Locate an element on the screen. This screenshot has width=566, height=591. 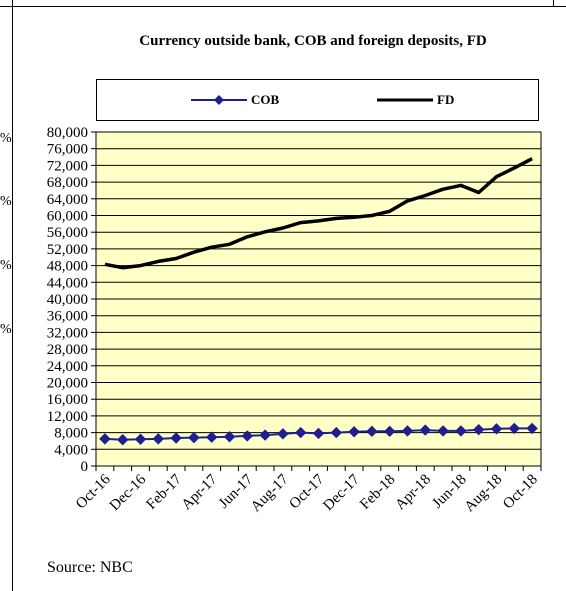
y-tick-label: 48,000 is located at coordinates (67, 267).